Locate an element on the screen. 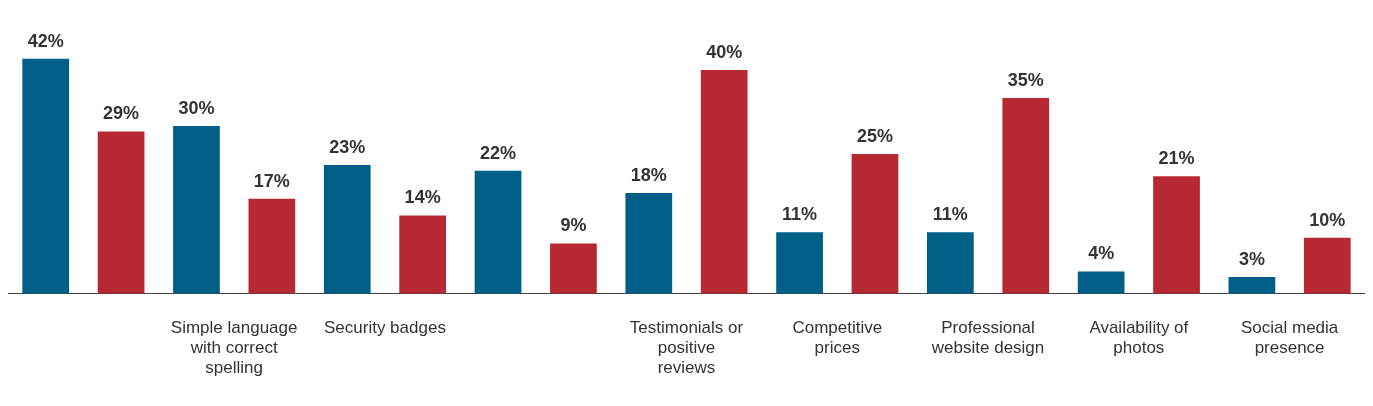  data-label: 29% is located at coordinates (121, 113).